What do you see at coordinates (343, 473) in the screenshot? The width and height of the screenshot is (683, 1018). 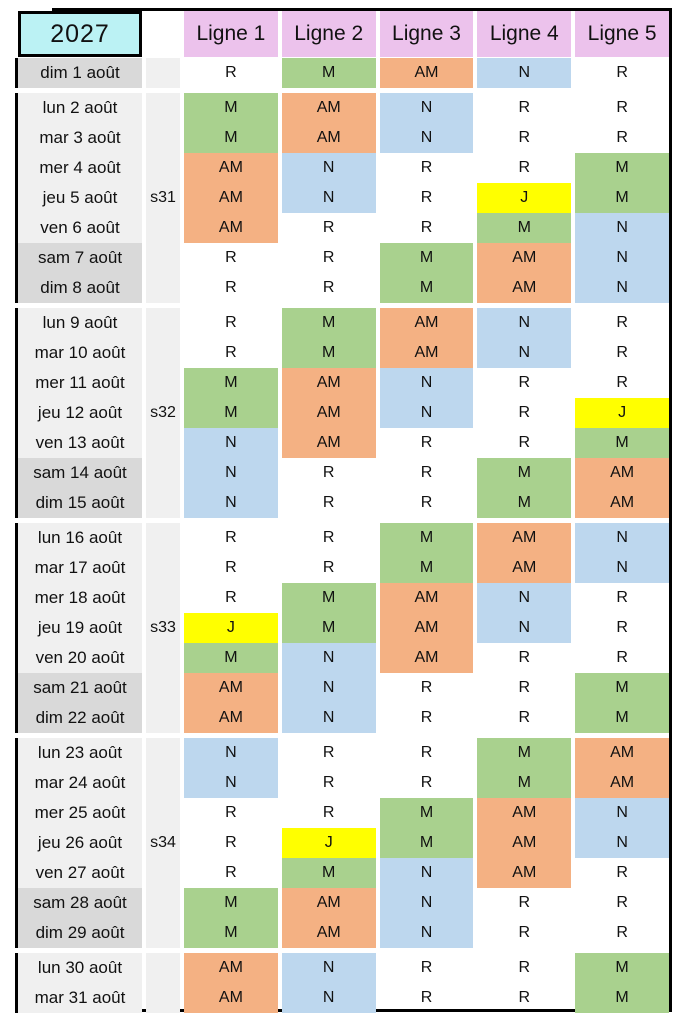 I see `table-row: sam 14 août N R R M AM` at bounding box center [343, 473].